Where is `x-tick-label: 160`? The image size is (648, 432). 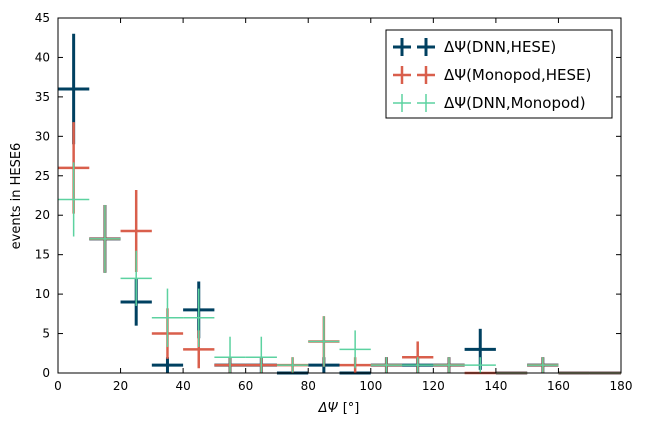
x-tick-label: 160 is located at coordinates (558, 386).